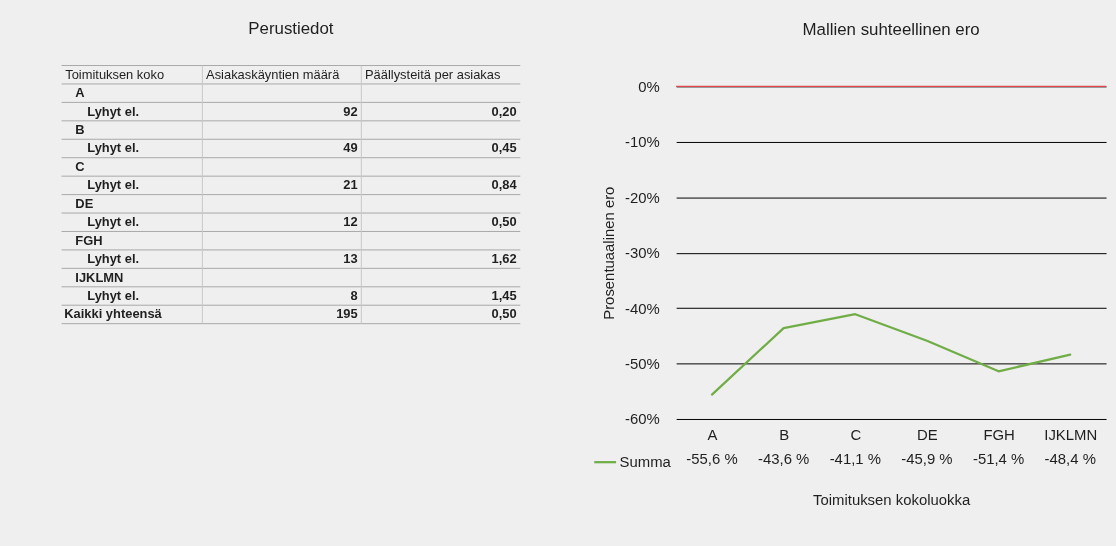 Image resolution: width=1116 pixels, height=546 pixels. Describe the element at coordinates (273, 74) in the screenshot. I see `text: Asiakaskäyntien määrä` at that location.